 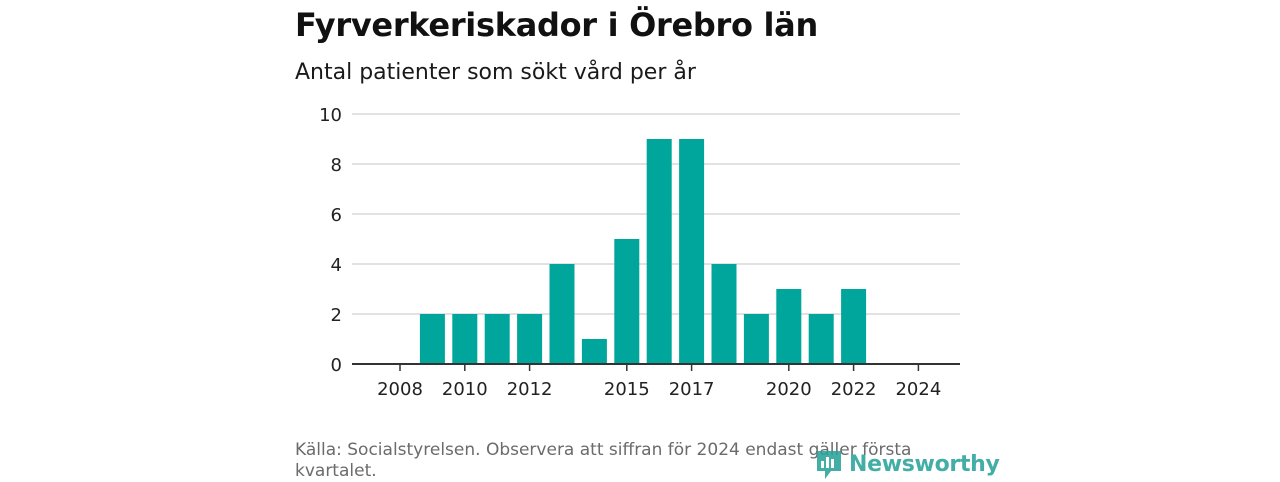 What do you see at coordinates (692, 389) in the screenshot?
I see `x-tick-label: 2017` at bounding box center [692, 389].